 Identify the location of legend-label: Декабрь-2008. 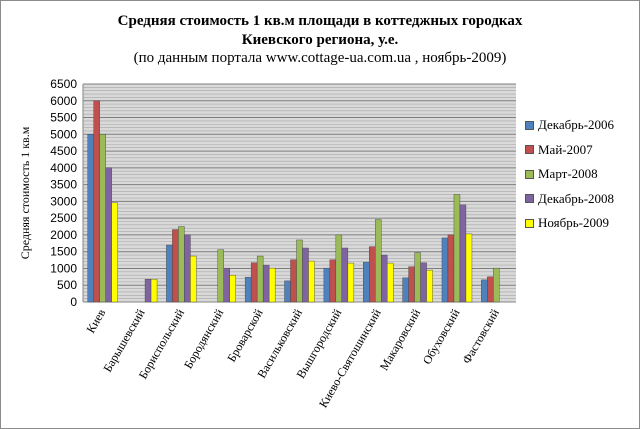
(576, 198).